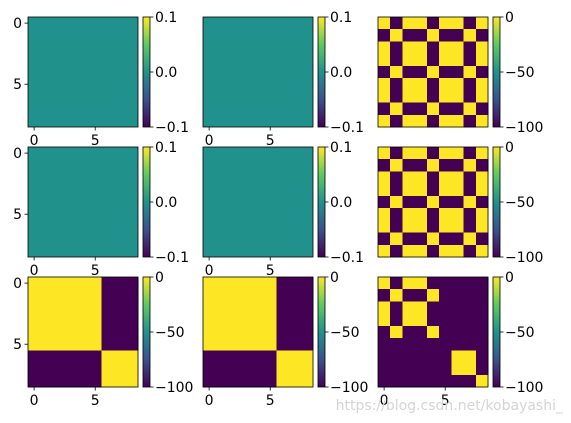  I want to click on colorbar-tick-label: 0, so click(159, 278).